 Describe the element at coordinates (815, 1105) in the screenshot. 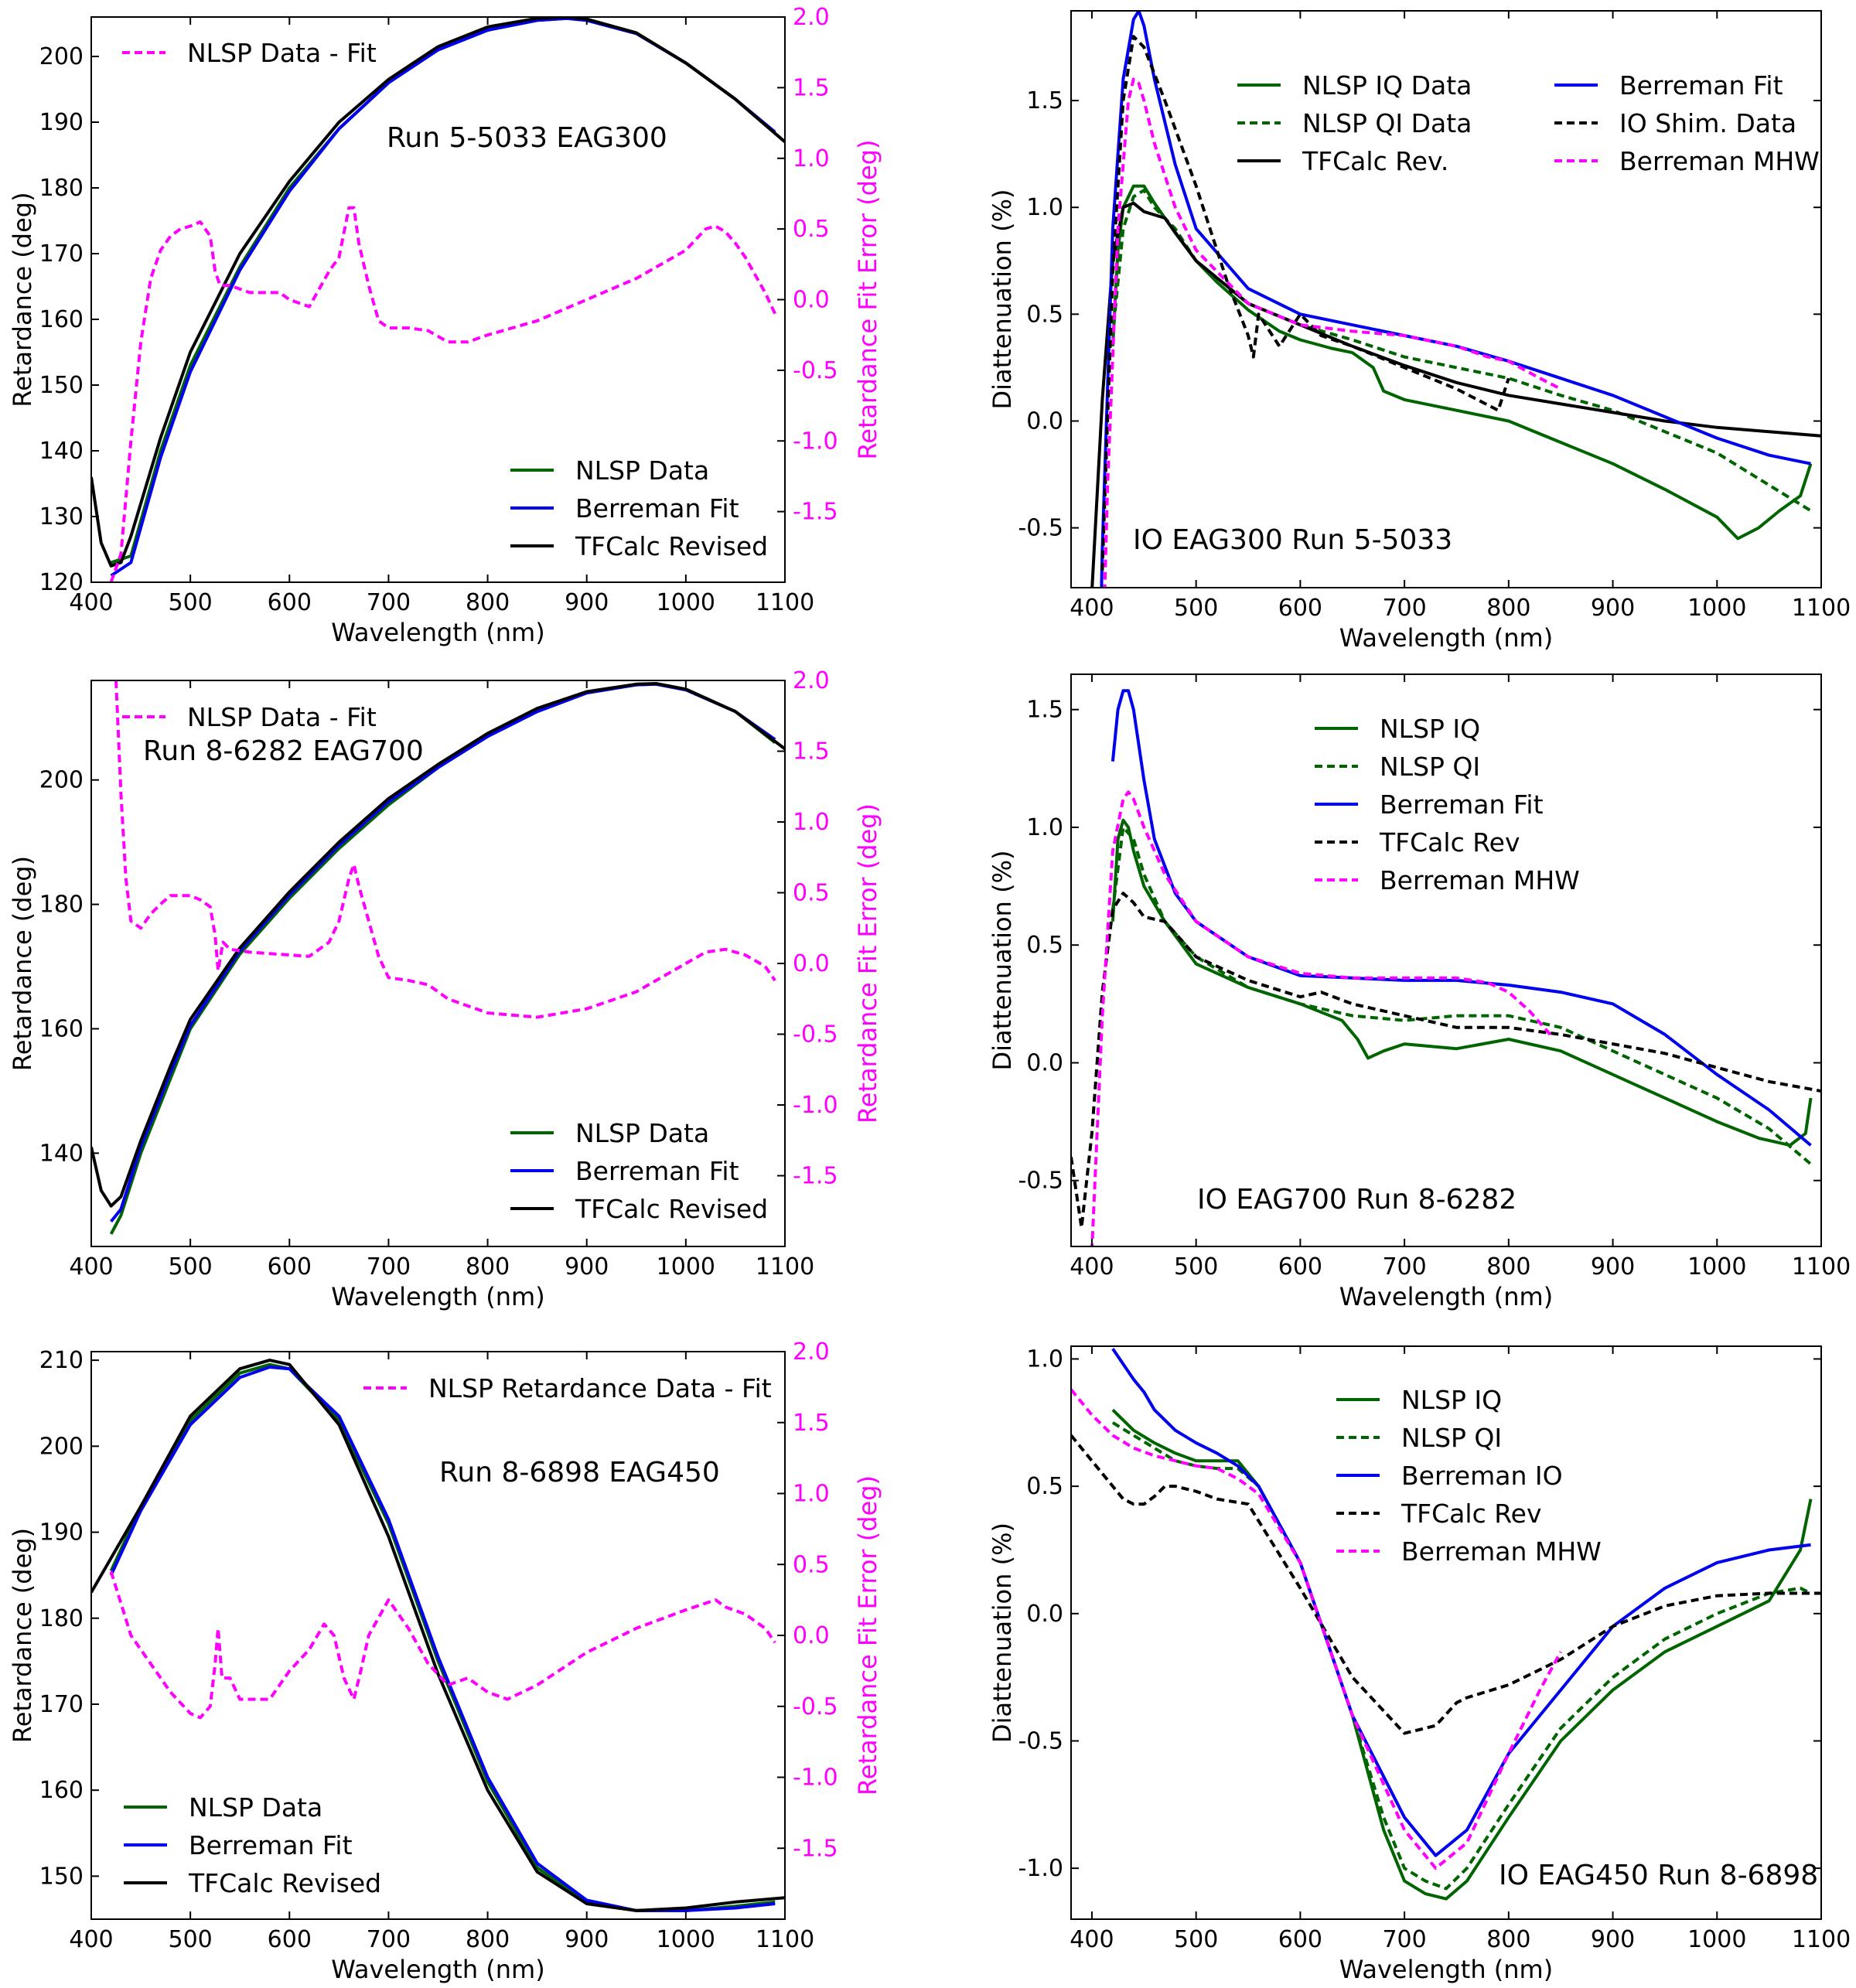

I see `y2-tick-label: -1.0` at that location.